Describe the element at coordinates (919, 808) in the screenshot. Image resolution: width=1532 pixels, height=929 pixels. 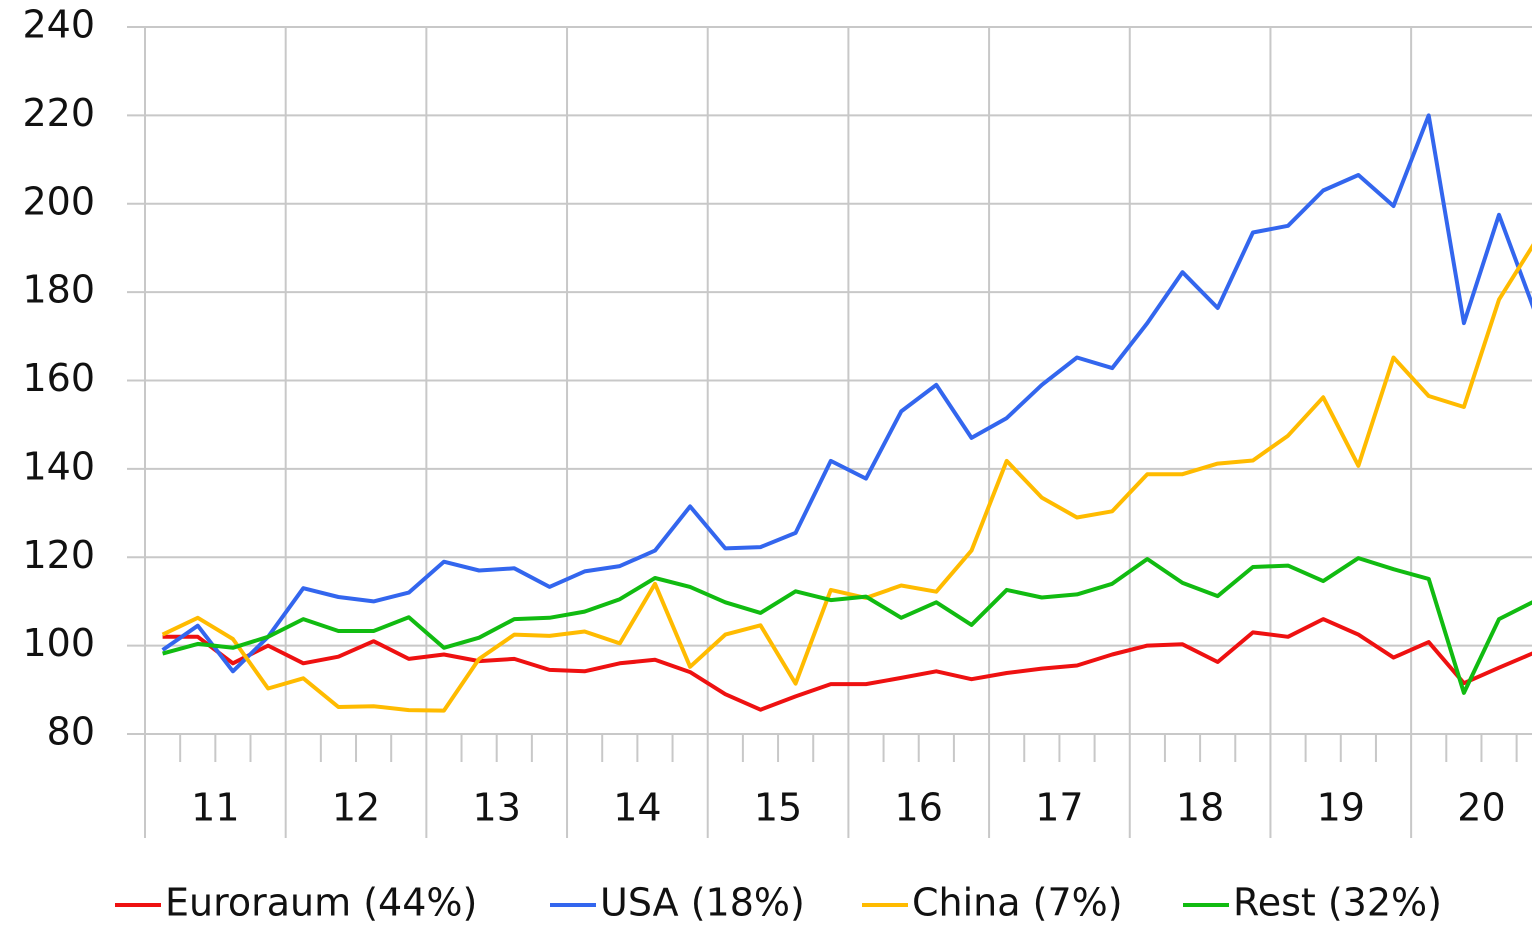
I see `x-tick-label: 16` at that location.